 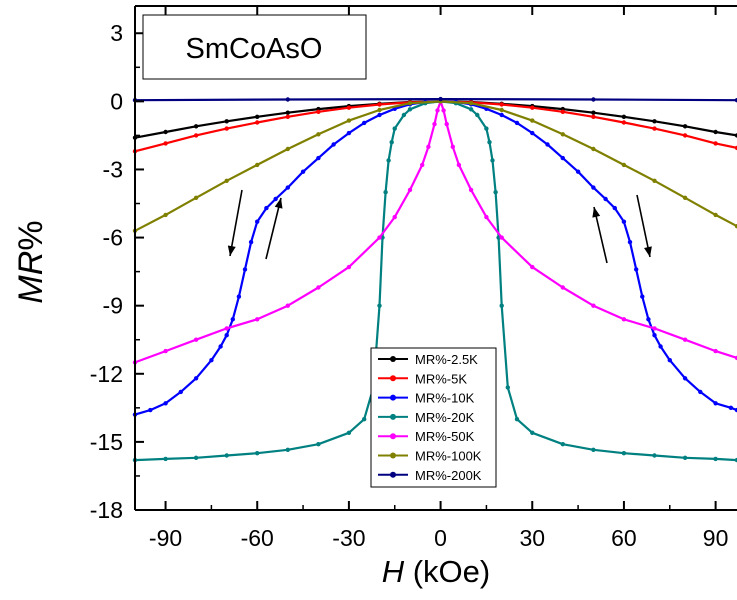 What do you see at coordinates (106, 374) in the screenshot?
I see `y-tick-label-5: -12` at bounding box center [106, 374].